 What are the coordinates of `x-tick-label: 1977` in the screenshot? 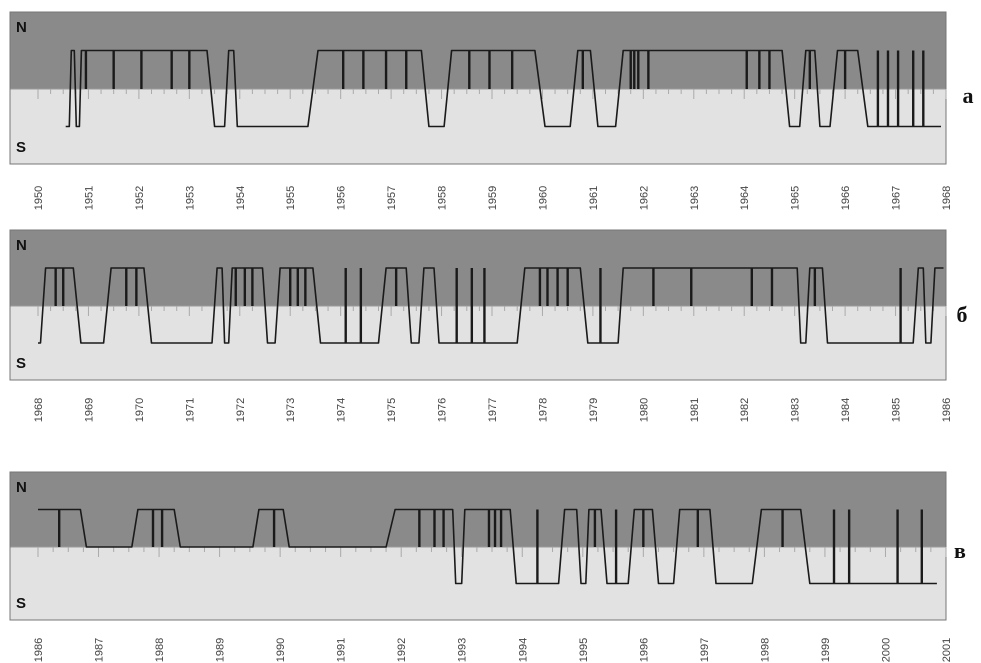 It's located at (493, 410).